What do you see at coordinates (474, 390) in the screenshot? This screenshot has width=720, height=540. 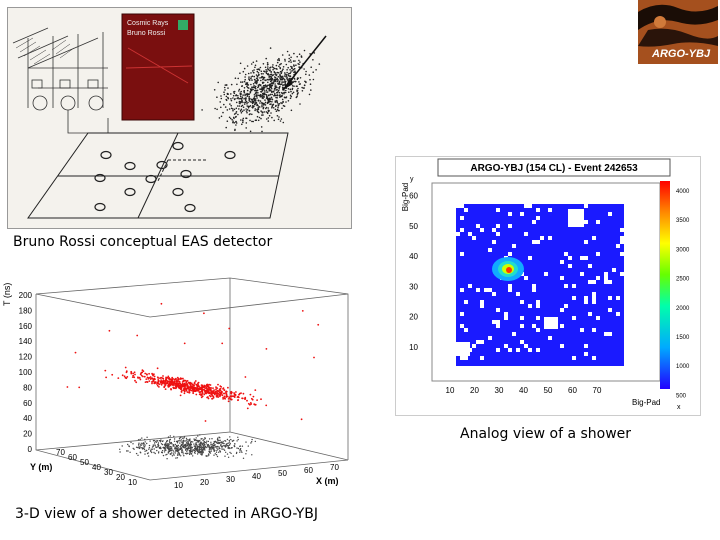 I see `analog-xtick: 20` at bounding box center [474, 390].